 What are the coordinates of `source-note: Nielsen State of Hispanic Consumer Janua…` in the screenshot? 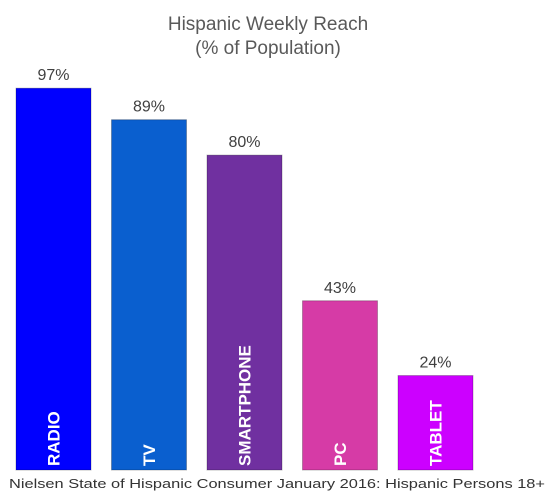 It's located at (277, 483).